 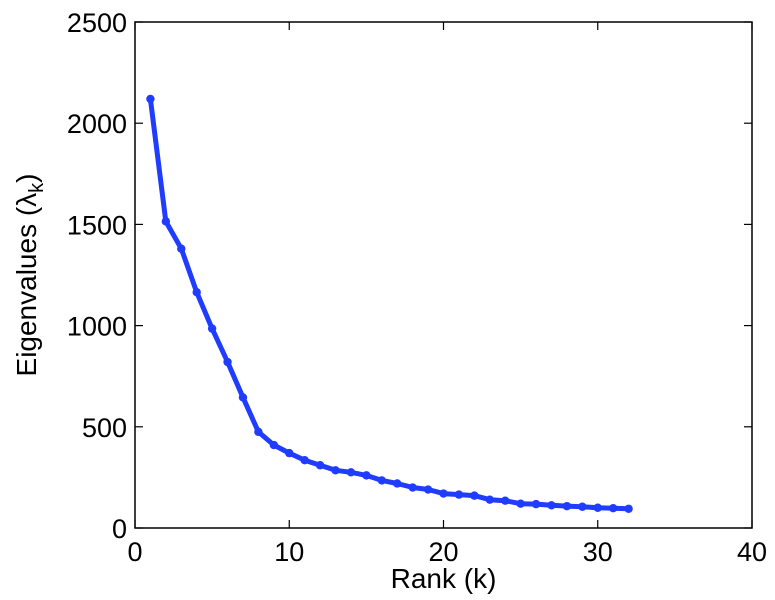 I want to click on x-tick-label: 10, so click(x=289, y=552).